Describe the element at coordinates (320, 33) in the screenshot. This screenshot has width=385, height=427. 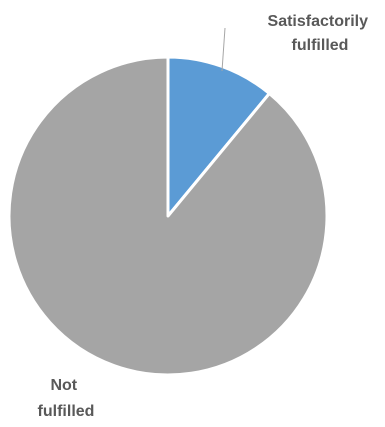
I see `slice-label-satisfactorily-fulfilled: Satisfactorily fulfilled` at that location.